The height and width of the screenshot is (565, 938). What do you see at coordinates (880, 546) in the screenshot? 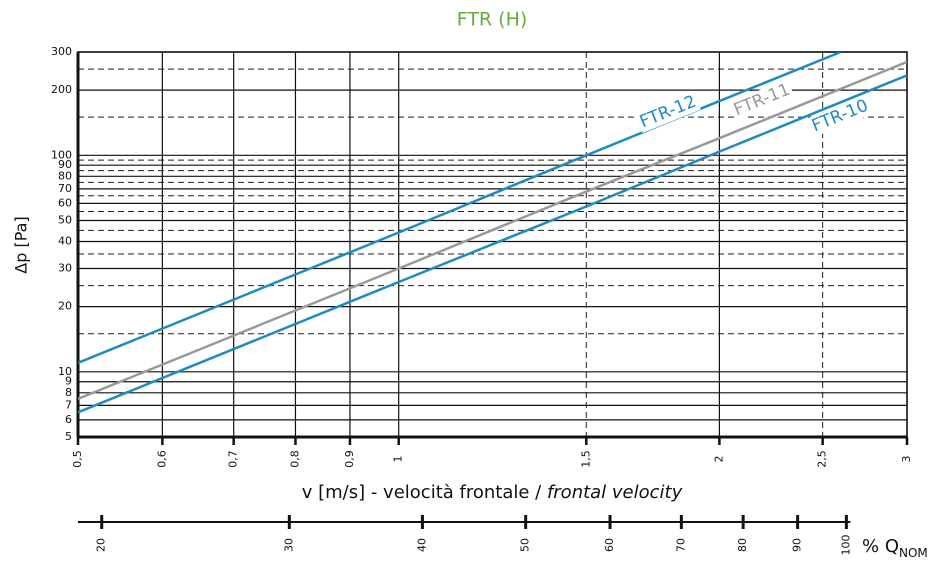
I see `x2-axis-label-main: % Q` at bounding box center [880, 546].